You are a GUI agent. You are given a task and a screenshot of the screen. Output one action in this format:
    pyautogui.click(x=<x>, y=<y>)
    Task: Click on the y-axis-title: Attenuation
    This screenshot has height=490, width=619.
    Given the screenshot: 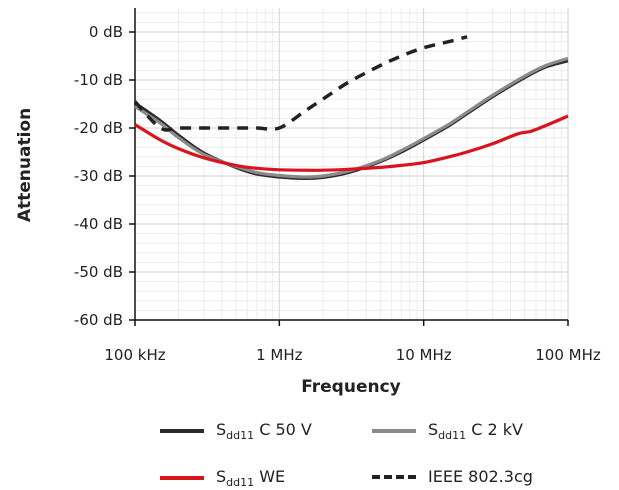 What is the action you would take?
    pyautogui.click(x=25, y=165)
    